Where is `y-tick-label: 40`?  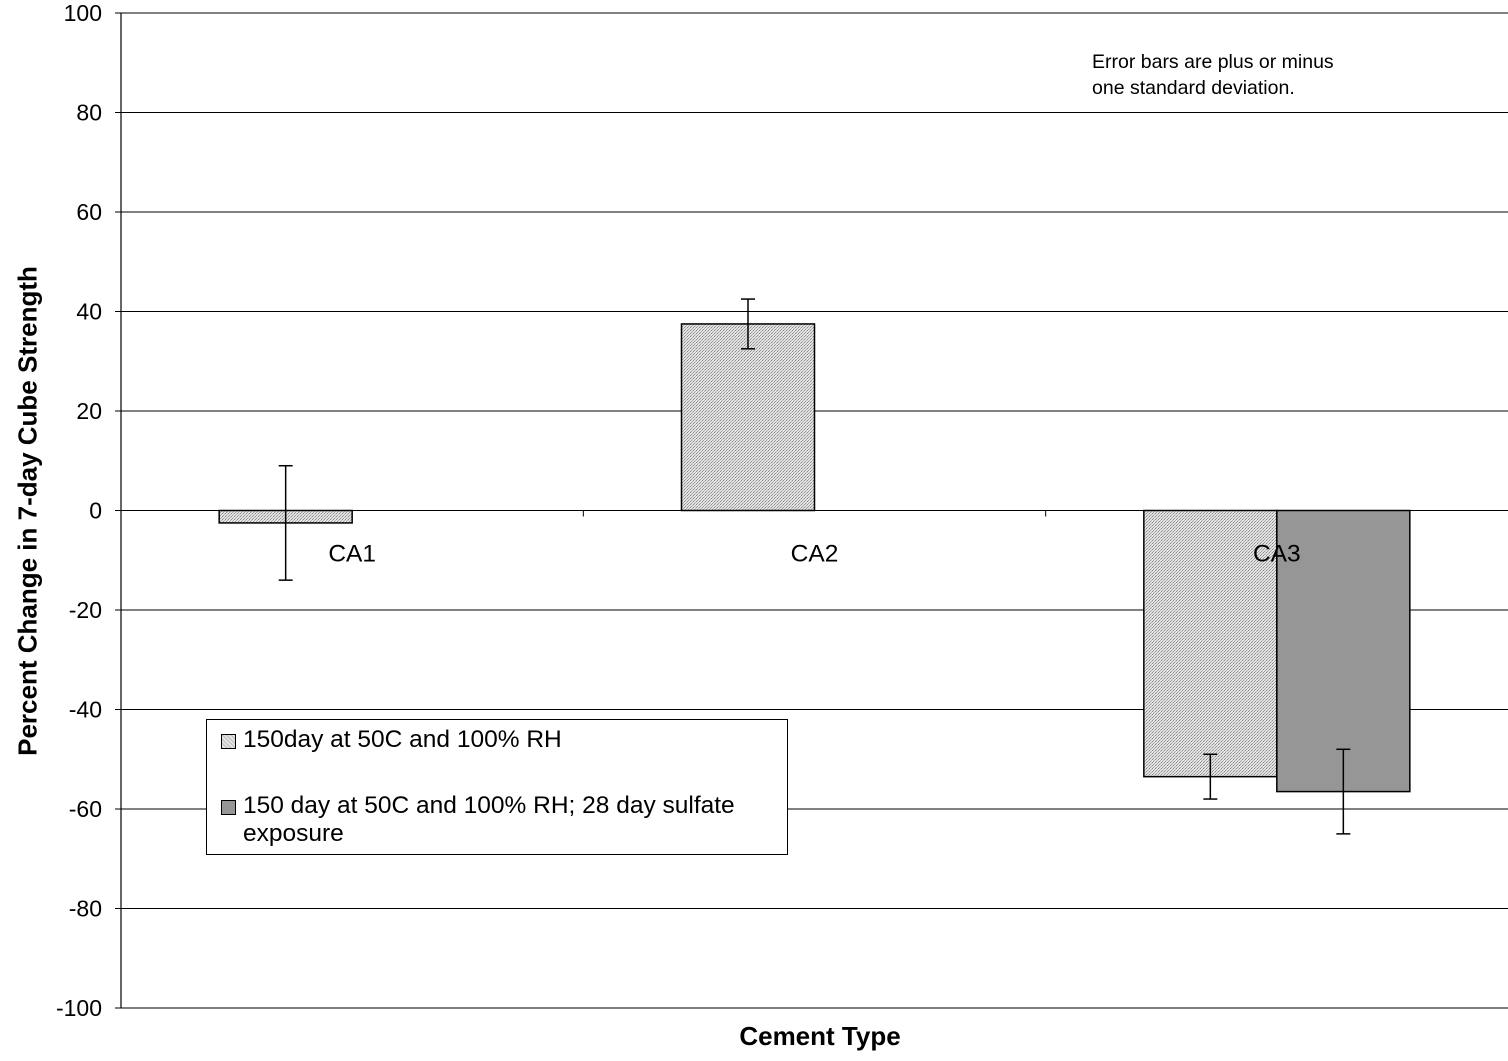
y-tick-label: 40 is located at coordinates (89, 312).